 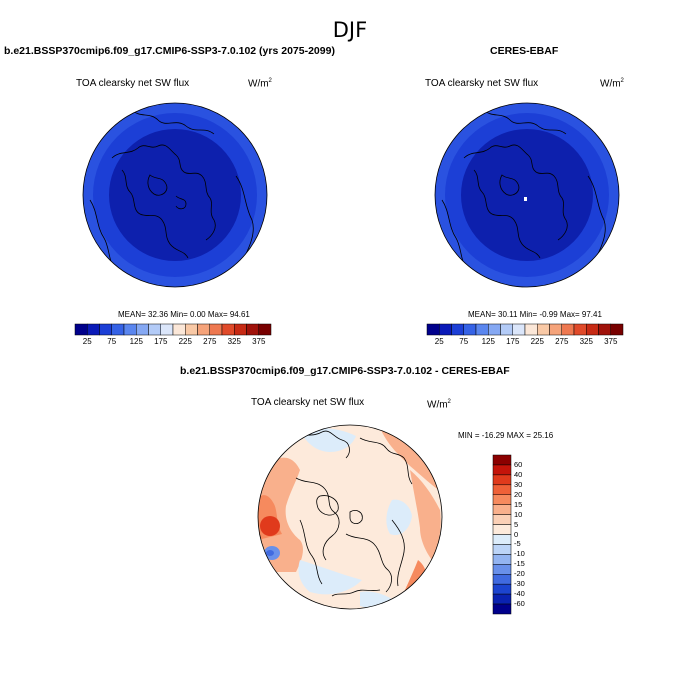 What do you see at coordinates (535, 314) in the screenshot?
I see `panel2-stats: MEAN= 30.11 Min= -0.99 Max= 97.41` at bounding box center [535, 314].